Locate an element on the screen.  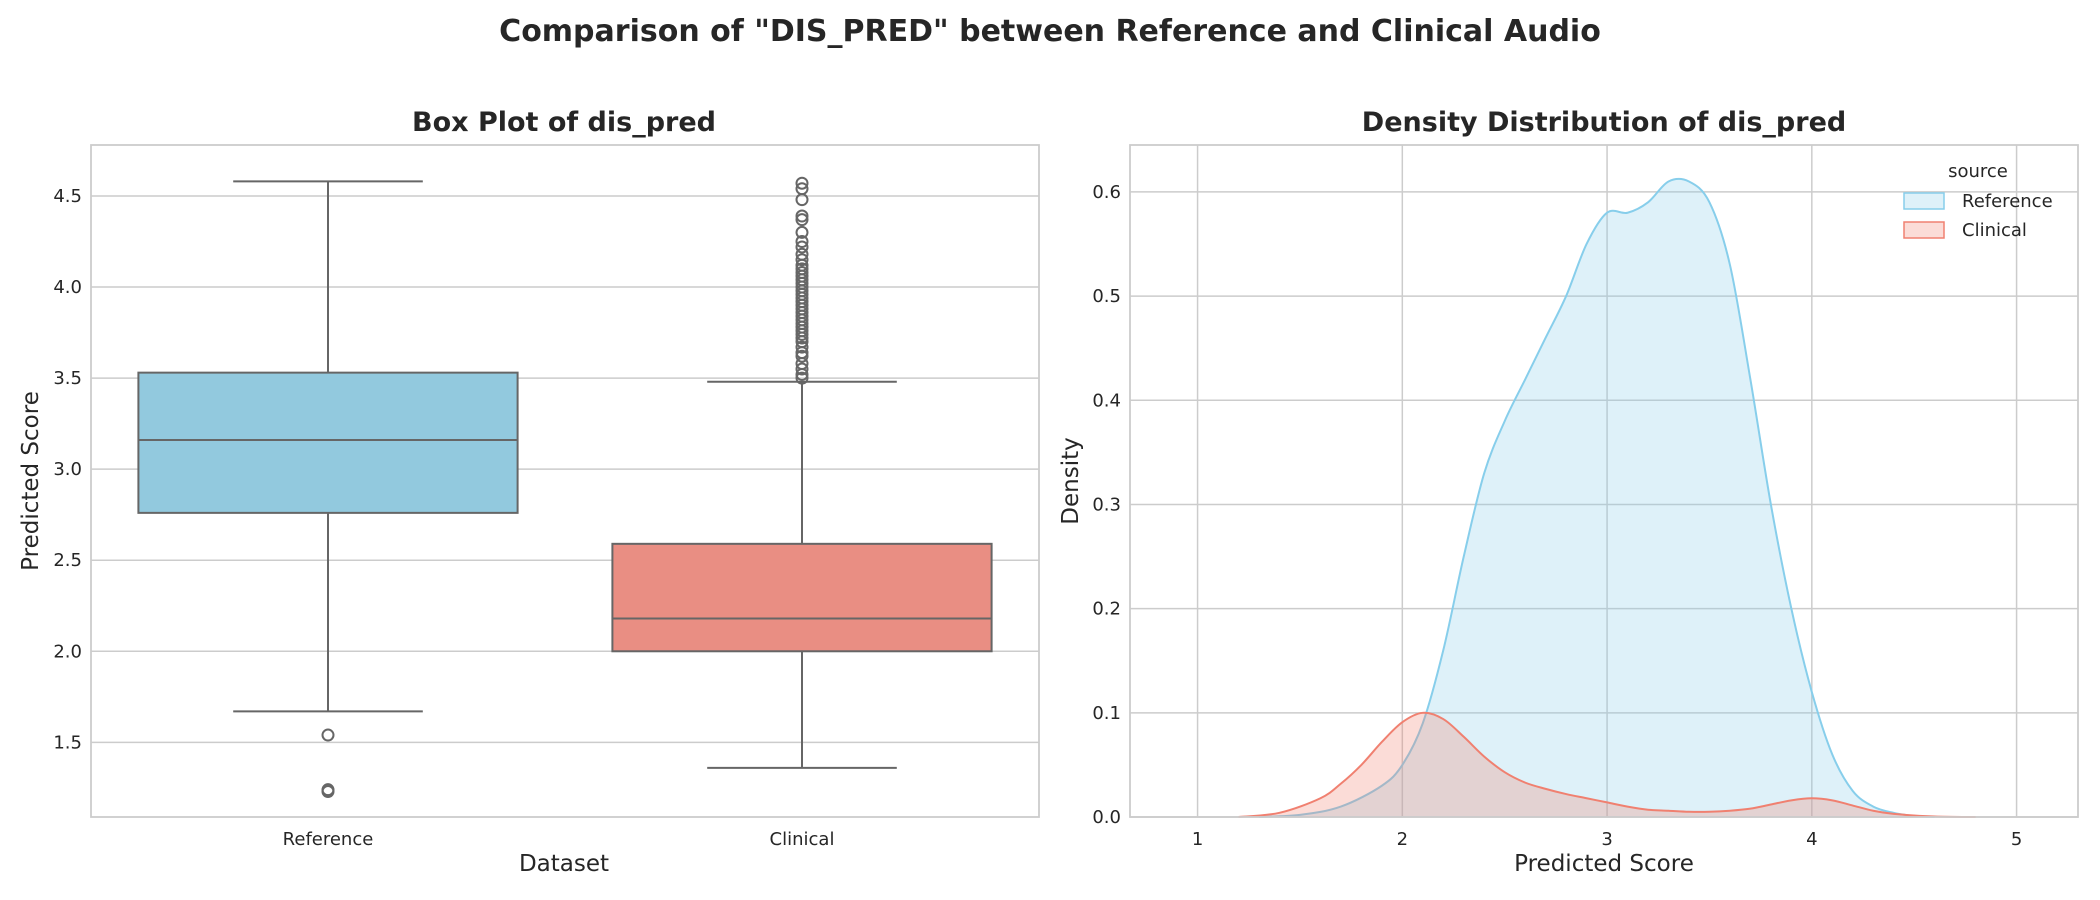
density-xtick-label: 1 is located at coordinates (1197, 839).